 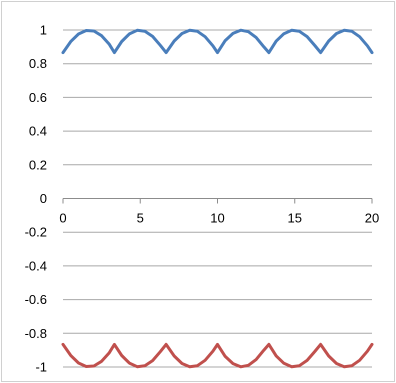 What do you see at coordinates (140, 218) in the screenshot?
I see `x-tick-label: 5` at bounding box center [140, 218].